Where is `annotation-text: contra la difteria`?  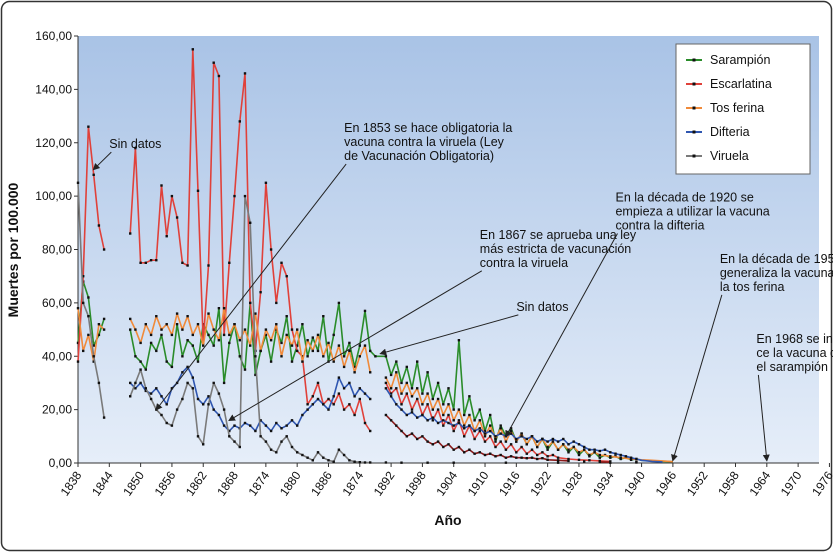 annotation-text: contra la difteria is located at coordinates (659, 225).